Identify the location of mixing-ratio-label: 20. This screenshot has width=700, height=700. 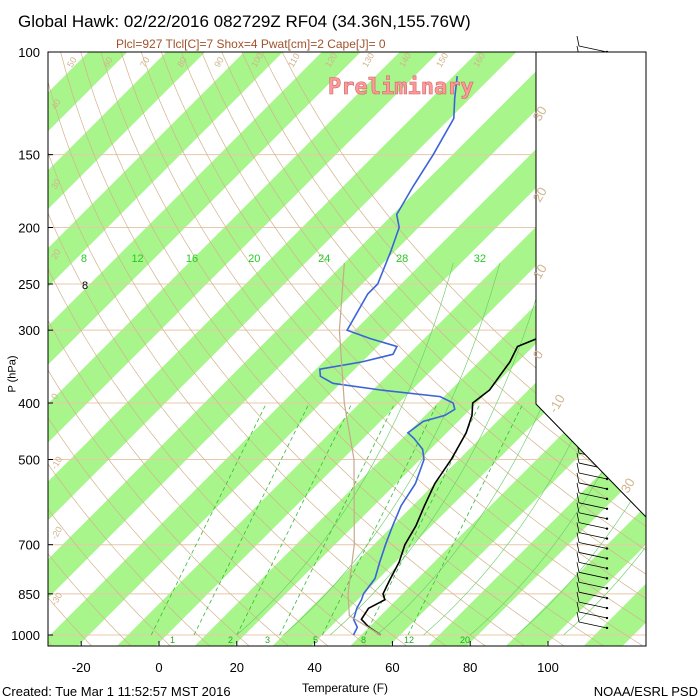
(254, 259).